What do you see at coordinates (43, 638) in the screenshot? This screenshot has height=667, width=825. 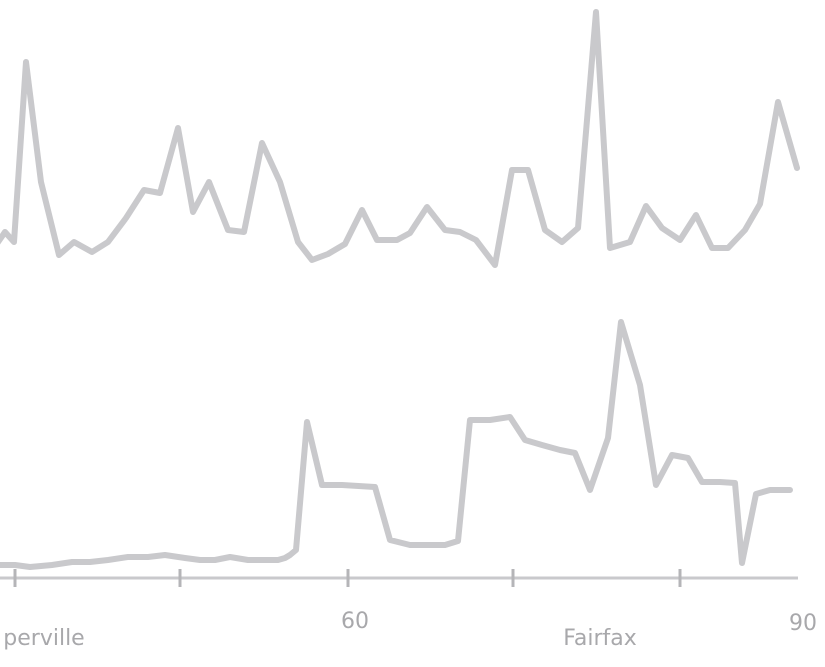 I see `tick-label-perville: perville` at bounding box center [43, 638].